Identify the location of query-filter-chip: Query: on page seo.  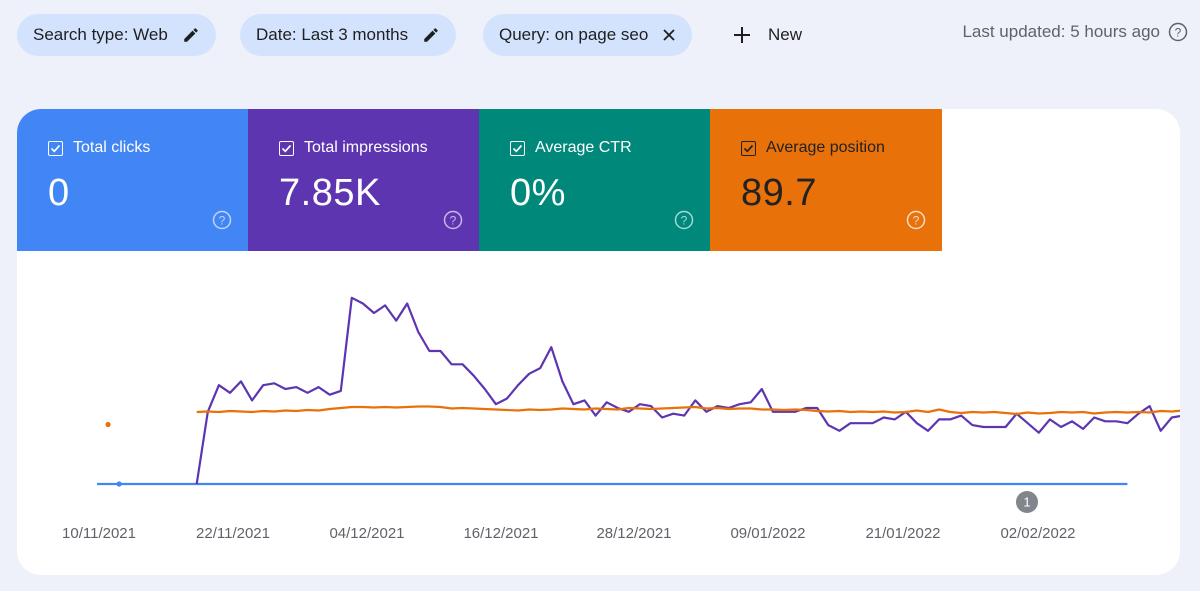
(588, 35).